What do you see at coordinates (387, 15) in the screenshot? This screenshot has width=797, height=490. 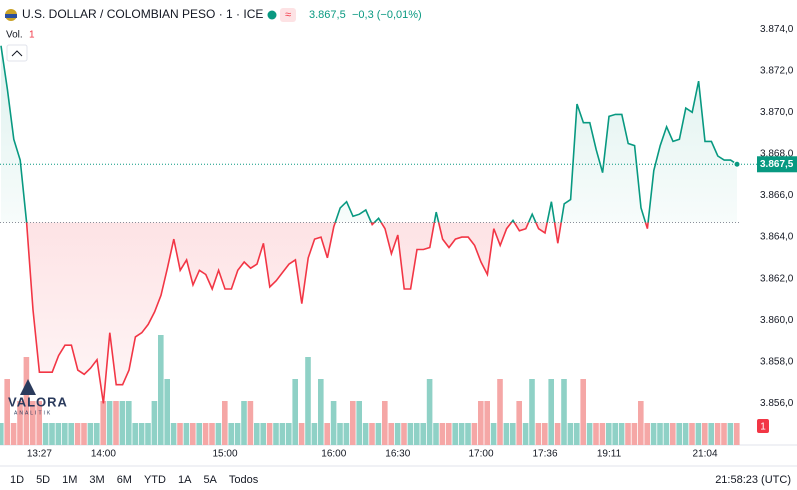 I see `header-change: −0,3 (−0,01%)` at bounding box center [387, 15].